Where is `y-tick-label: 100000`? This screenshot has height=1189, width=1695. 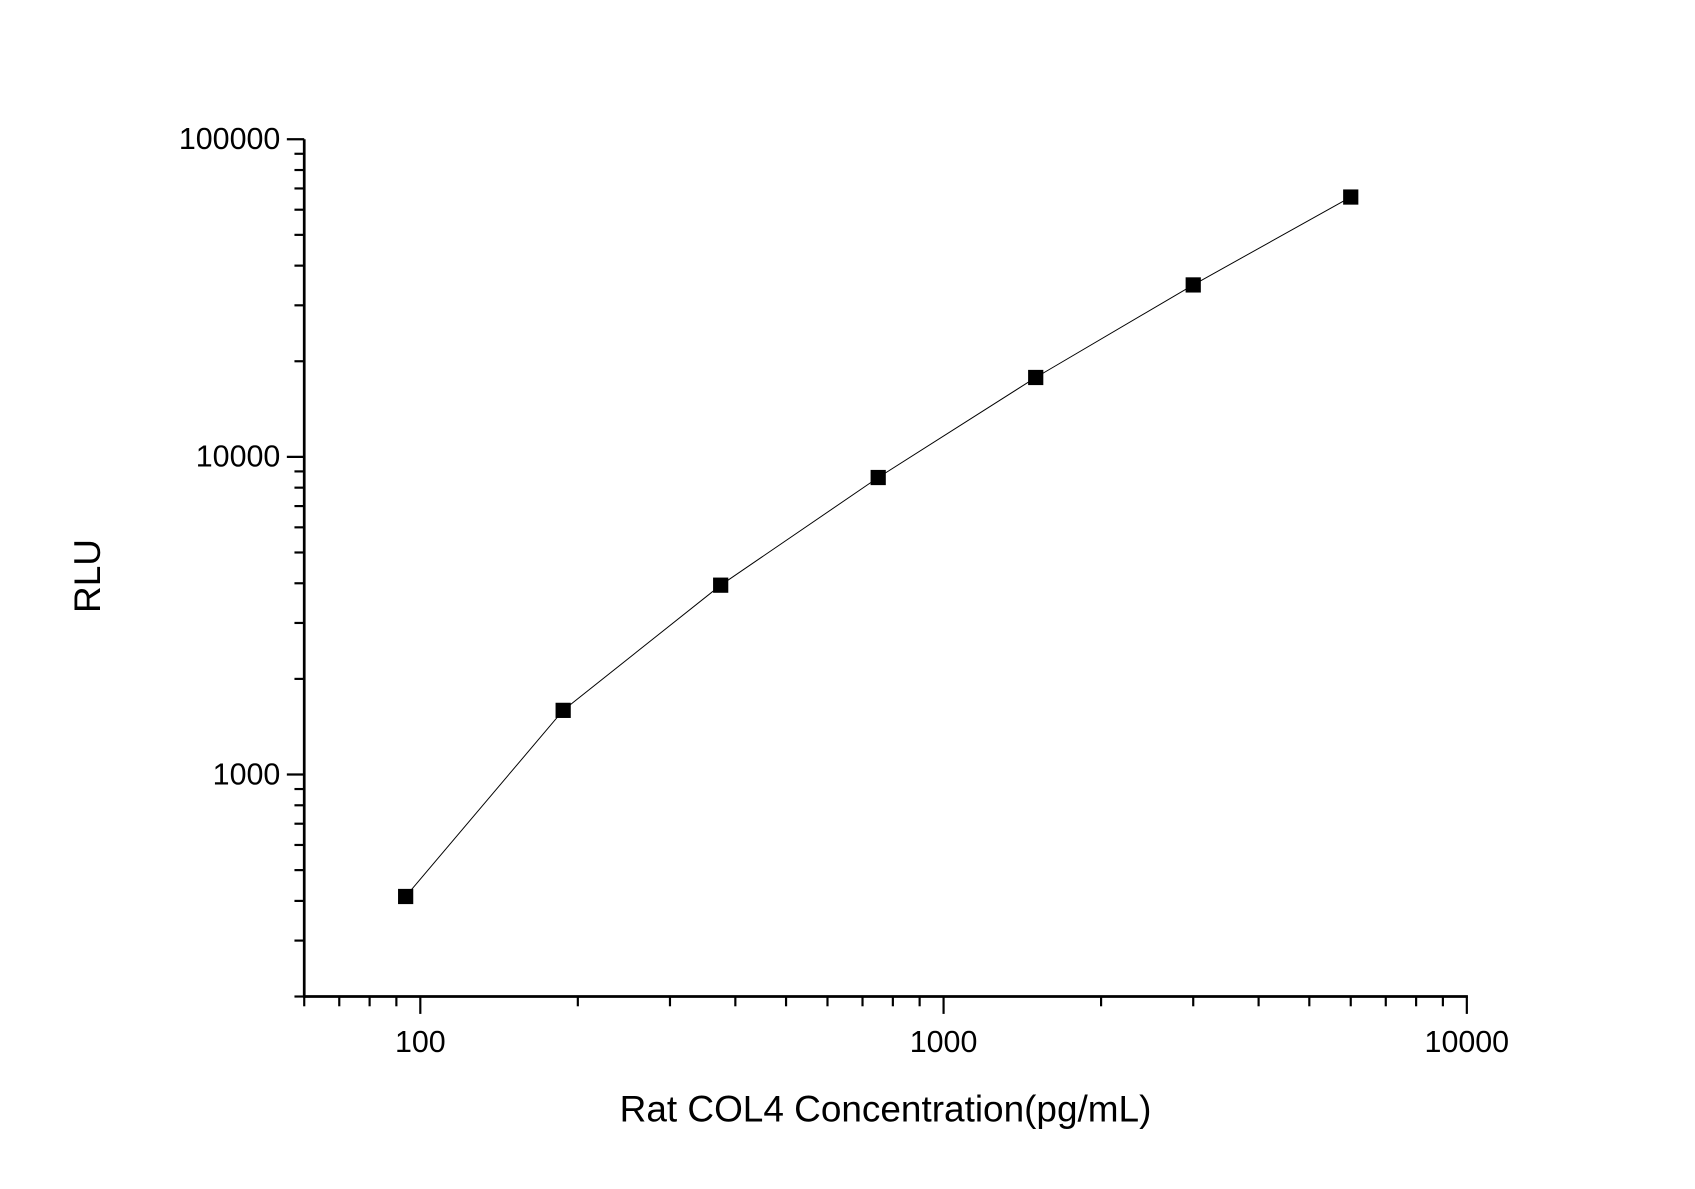
y-tick-label: 100000 is located at coordinates (229, 139).